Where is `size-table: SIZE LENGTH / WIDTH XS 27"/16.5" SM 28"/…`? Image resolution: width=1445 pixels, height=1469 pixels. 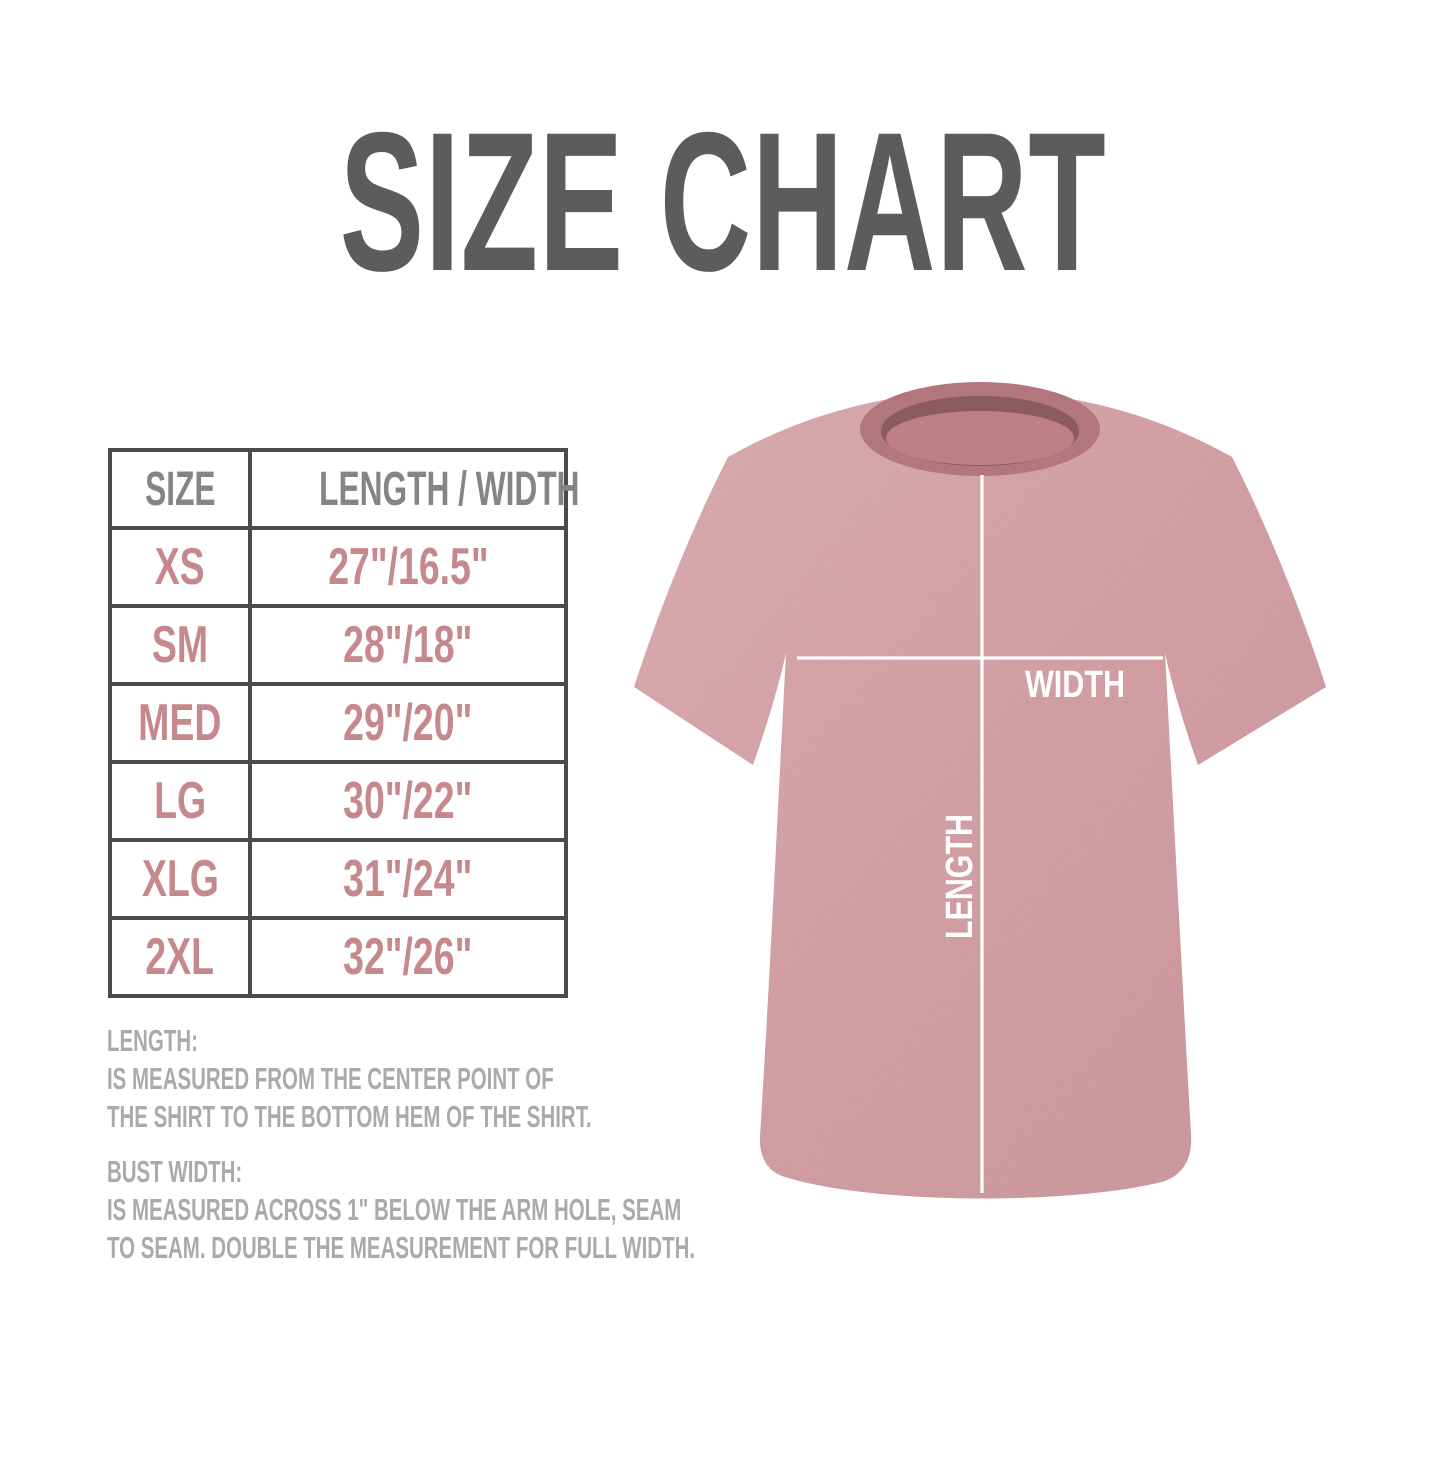 size-table: SIZE LENGTH / WIDTH XS 27"/16.5" SM 28"/… is located at coordinates (344, 723).